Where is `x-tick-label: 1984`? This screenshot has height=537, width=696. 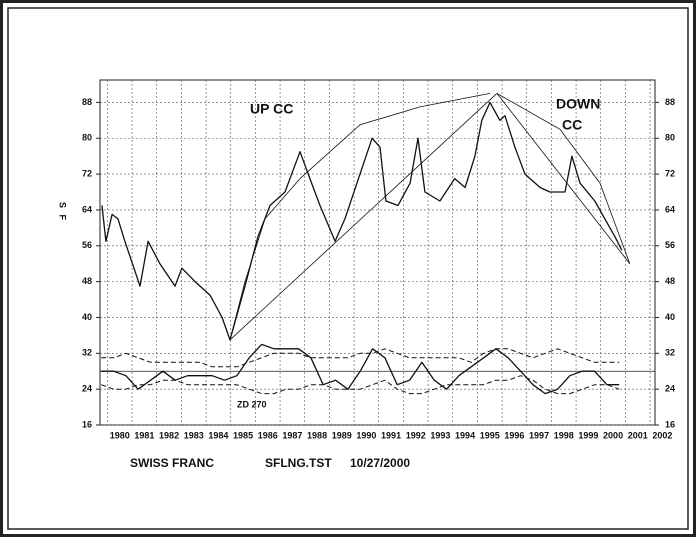
x-tick-label: 1984 is located at coordinates (218, 435).